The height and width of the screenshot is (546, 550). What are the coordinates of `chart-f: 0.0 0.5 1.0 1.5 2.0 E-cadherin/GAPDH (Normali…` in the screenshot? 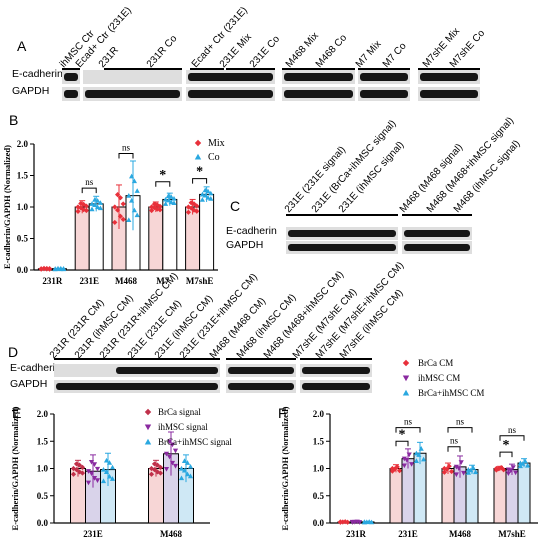 It's located at (409, 472).